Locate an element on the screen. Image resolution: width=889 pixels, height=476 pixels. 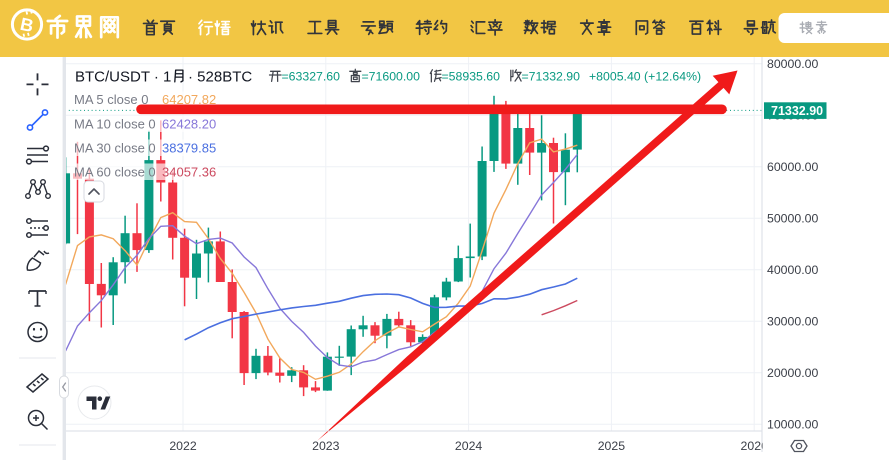
svg-text: · 528BTC is located at coordinates (220, 77).